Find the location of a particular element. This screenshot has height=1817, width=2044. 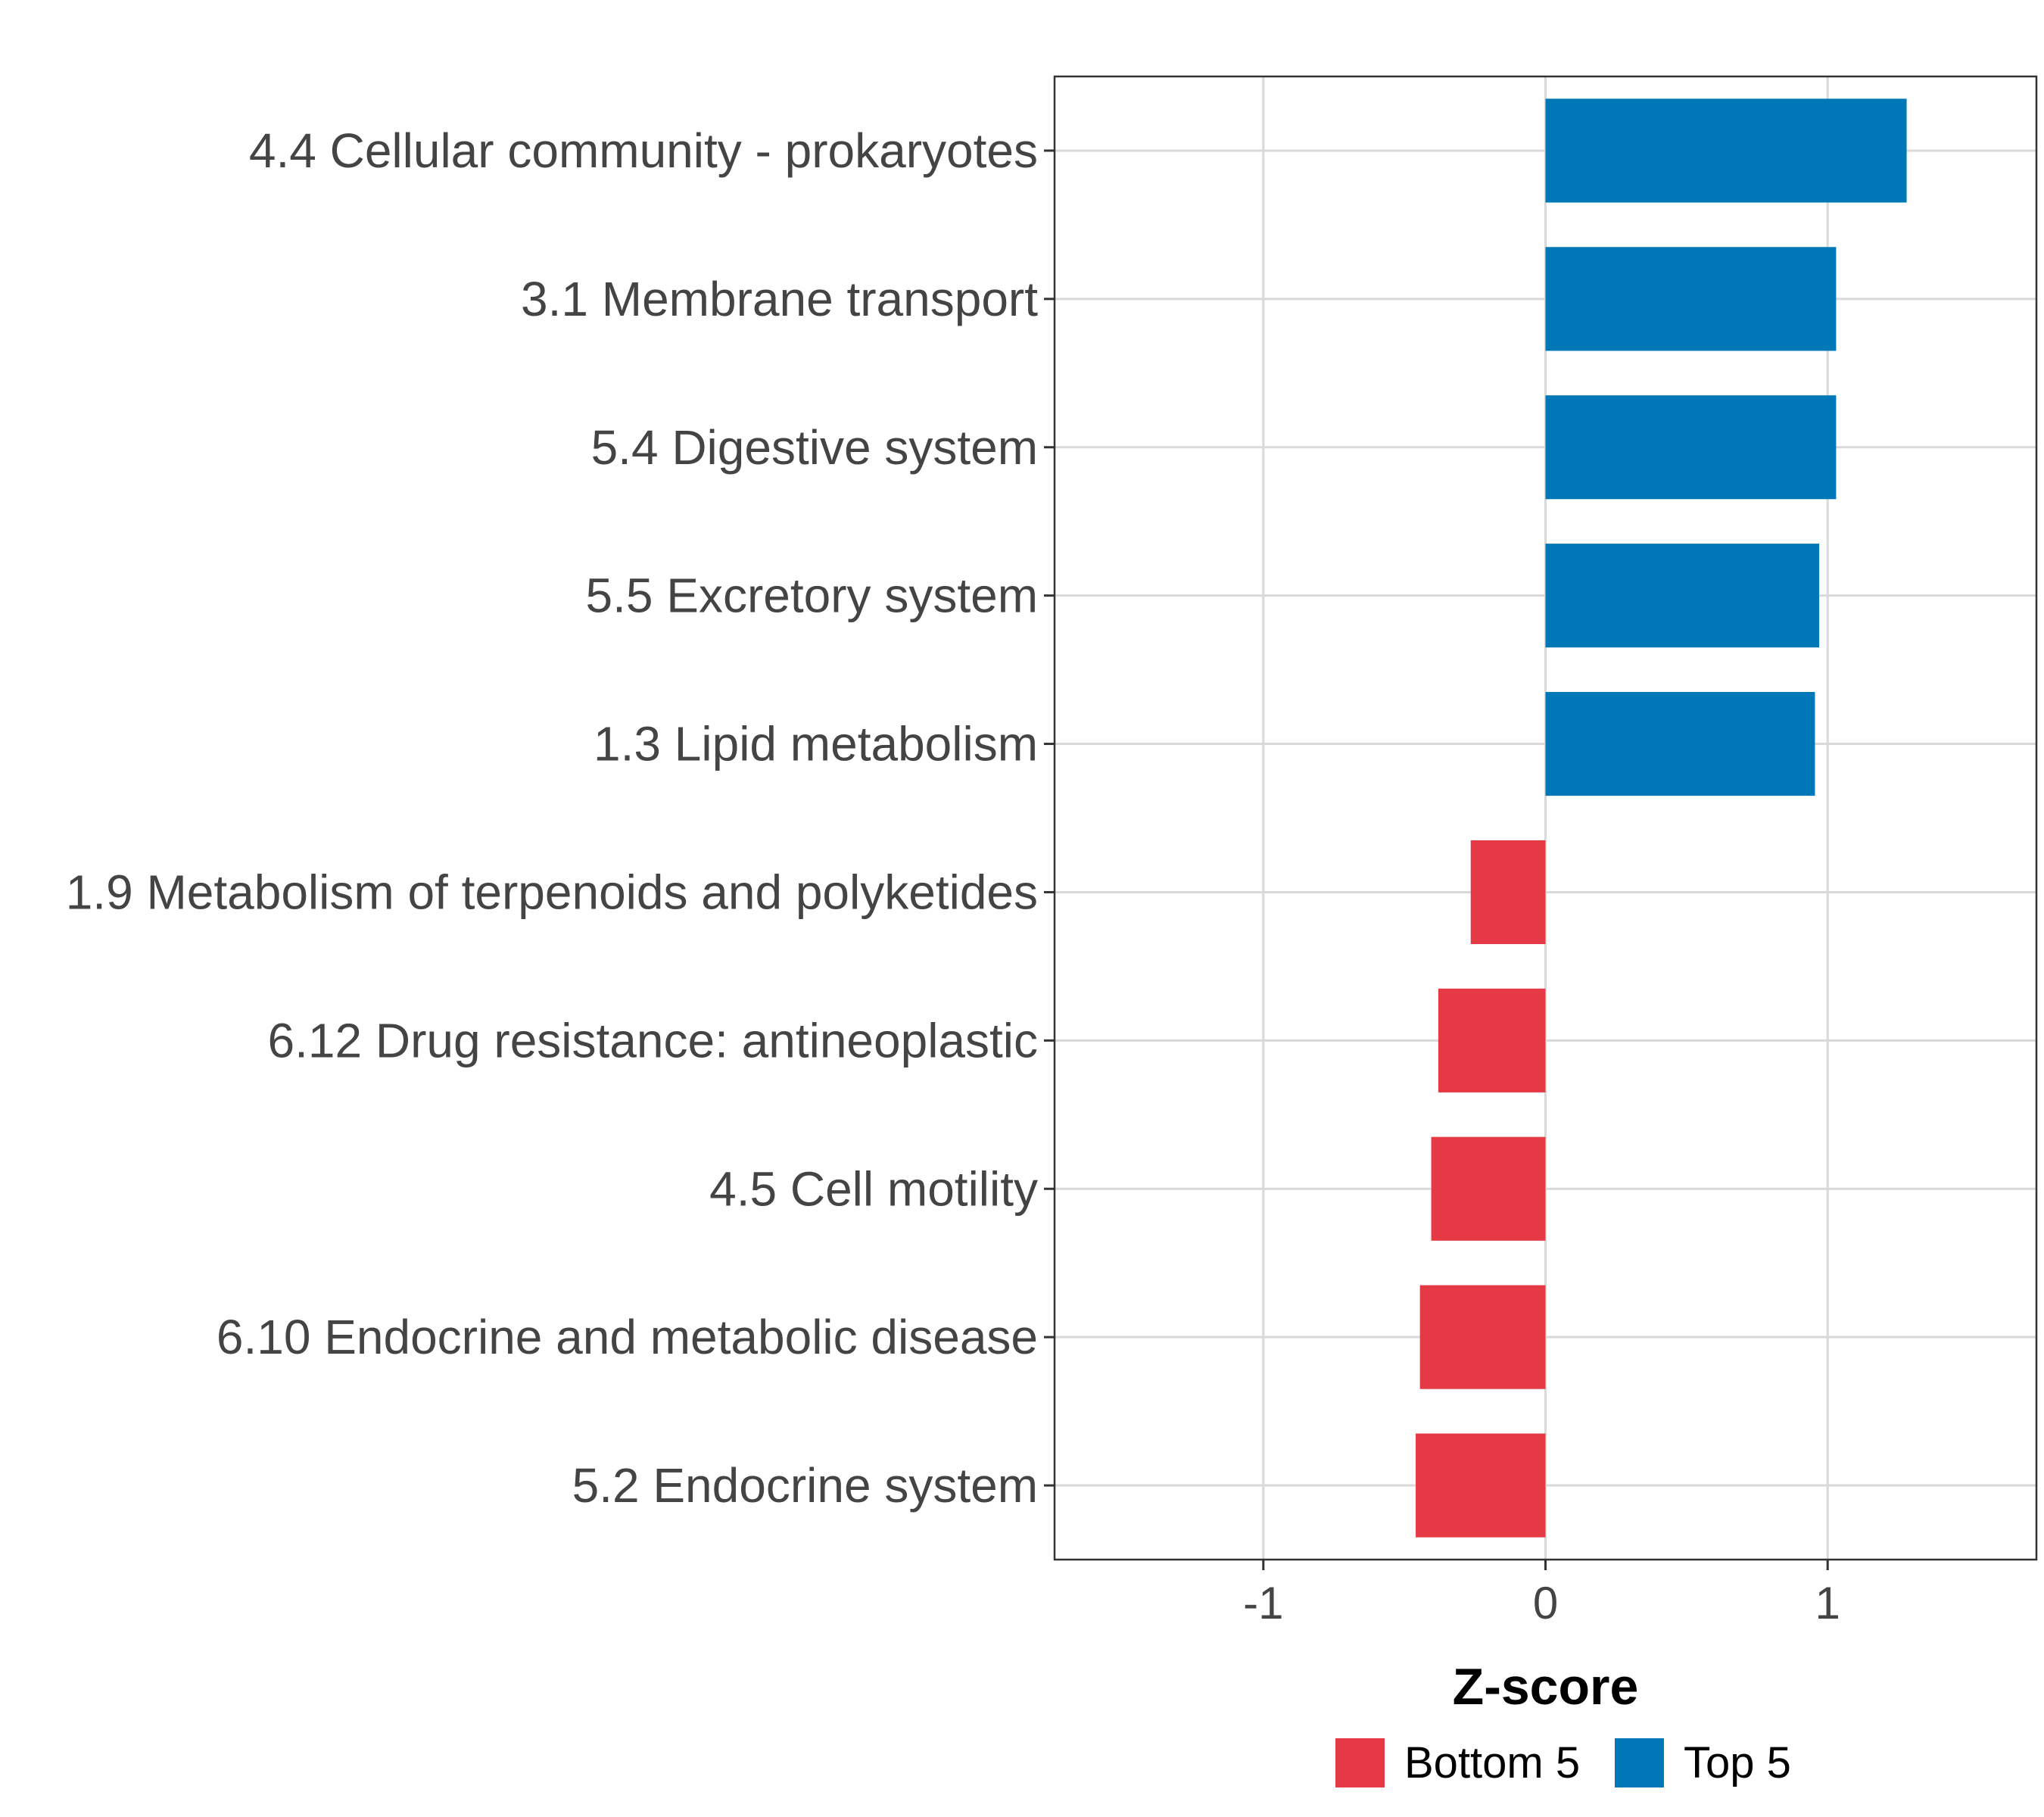

x-axis-title: Z-score is located at coordinates (1546, 1687).